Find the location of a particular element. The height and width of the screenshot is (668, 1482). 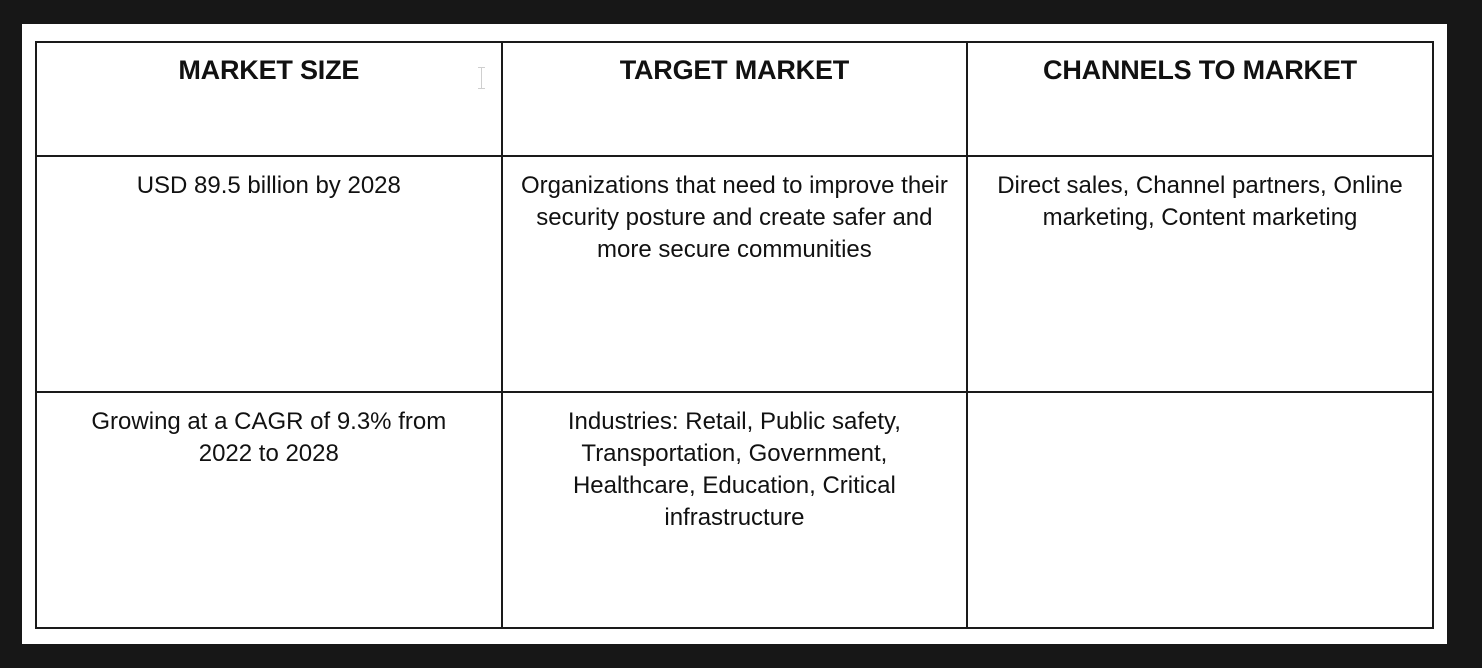

cell-market-size: USD 89.5 billion by 2028 is located at coordinates (269, 274).